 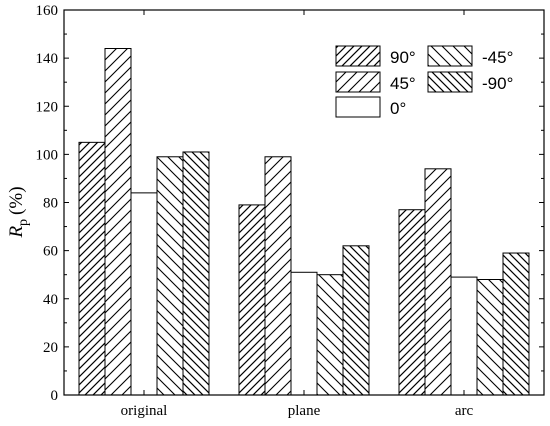 What do you see at coordinates (497, 83) in the screenshot?
I see `legend-label-4: -90°` at bounding box center [497, 83].